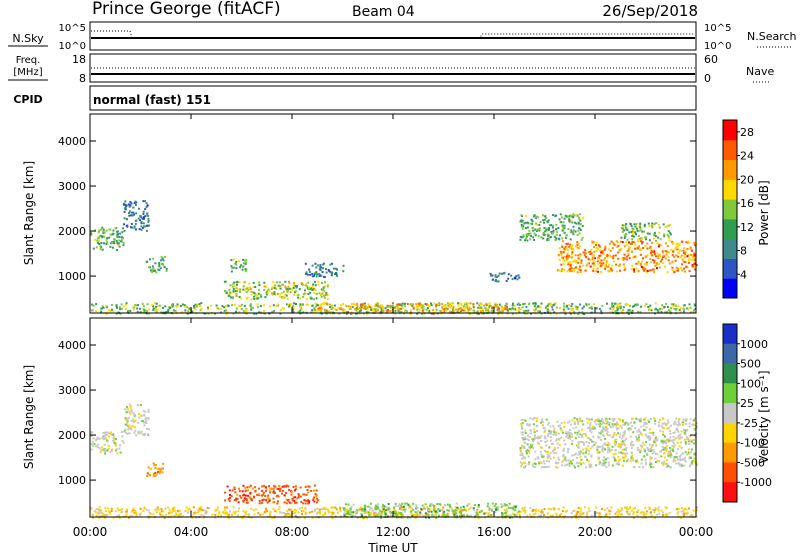 The image size is (800, 554). I want to click on velocity-colorbar-segment, so click(730, 433).